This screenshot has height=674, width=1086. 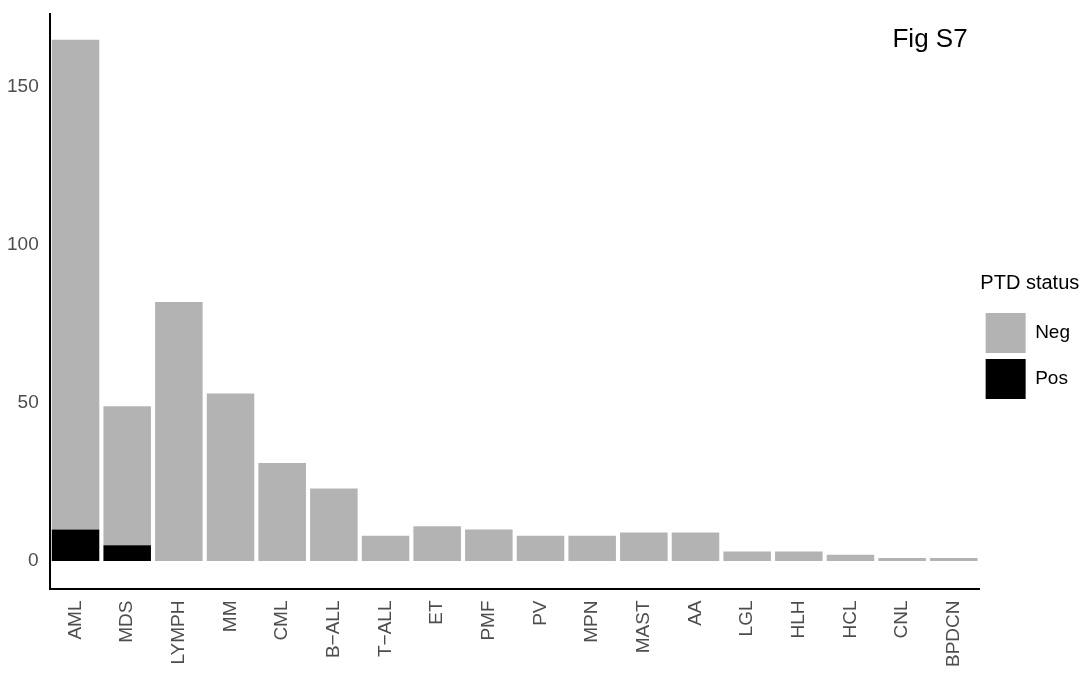 I want to click on x-tick-label: LGL, so click(x=746, y=618).